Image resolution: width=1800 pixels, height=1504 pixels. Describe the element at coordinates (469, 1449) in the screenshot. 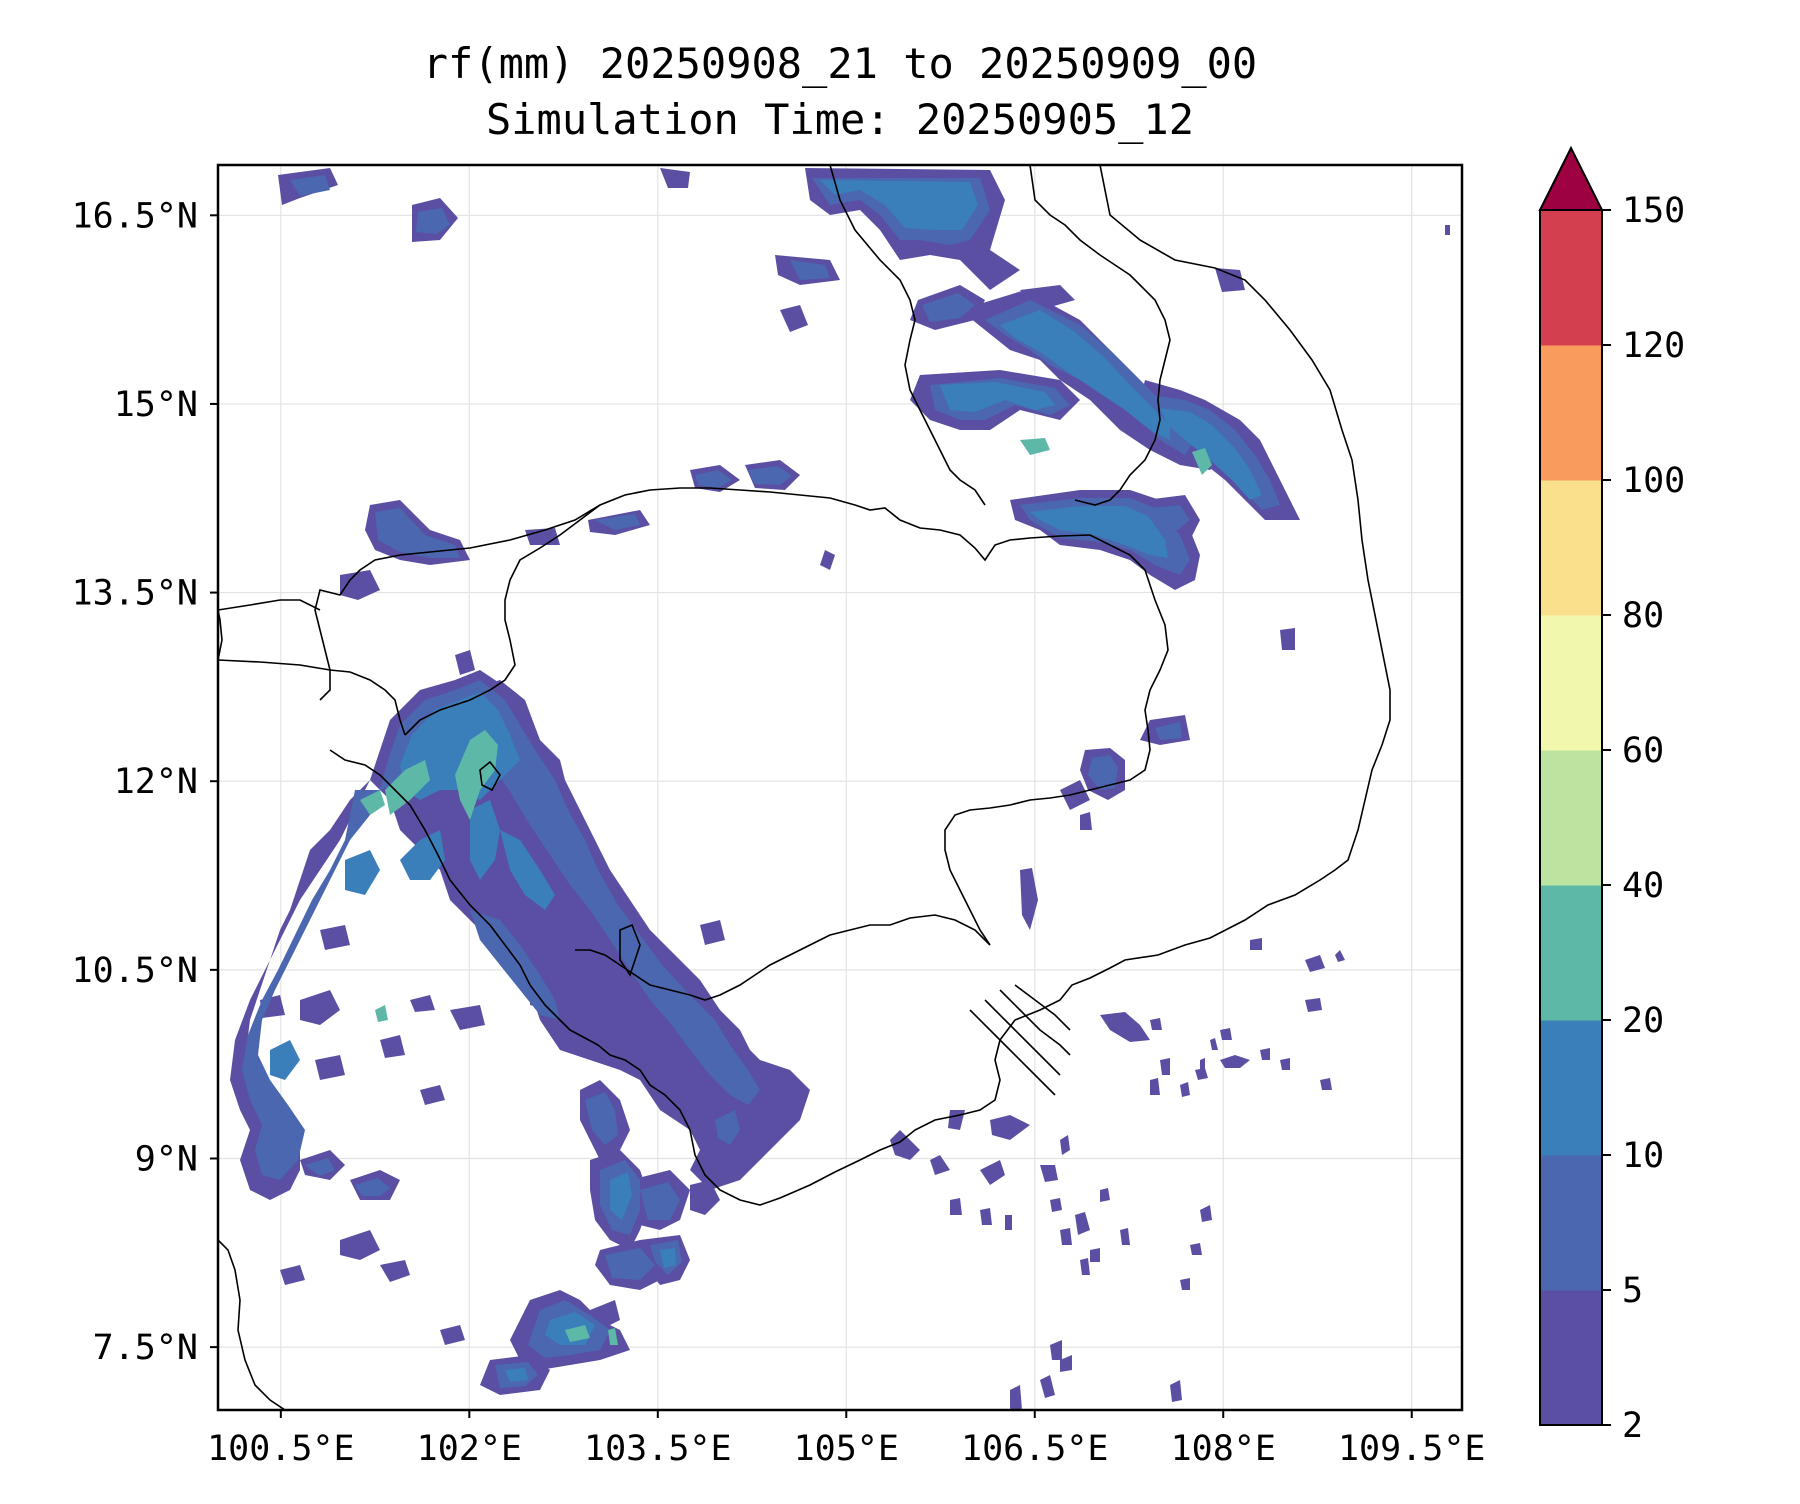

I see `x-tick-label: 102°E` at that location.